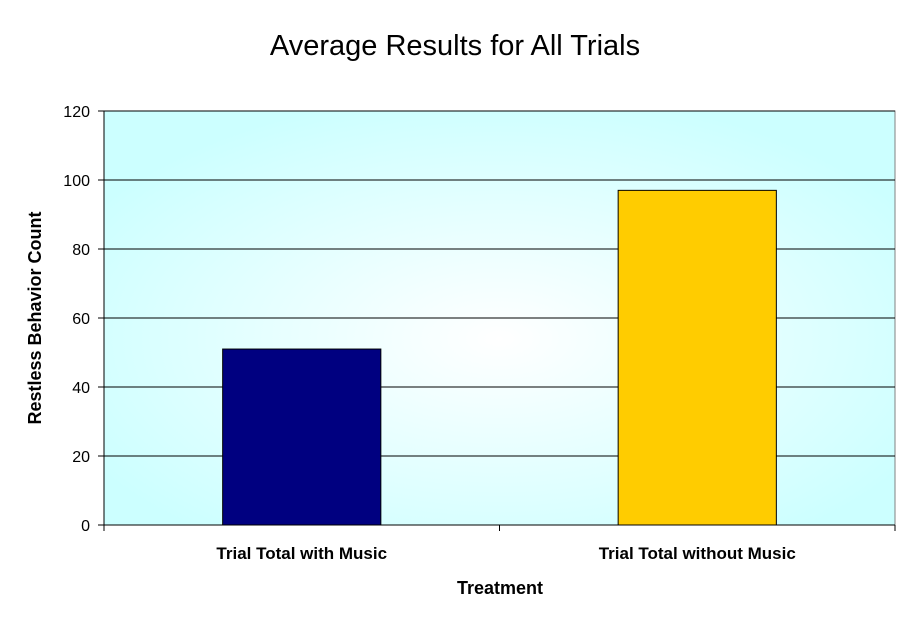  What do you see at coordinates (301, 553) in the screenshot?
I see `x-category-label: Trial Total with Music` at bounding box center [301, 553].